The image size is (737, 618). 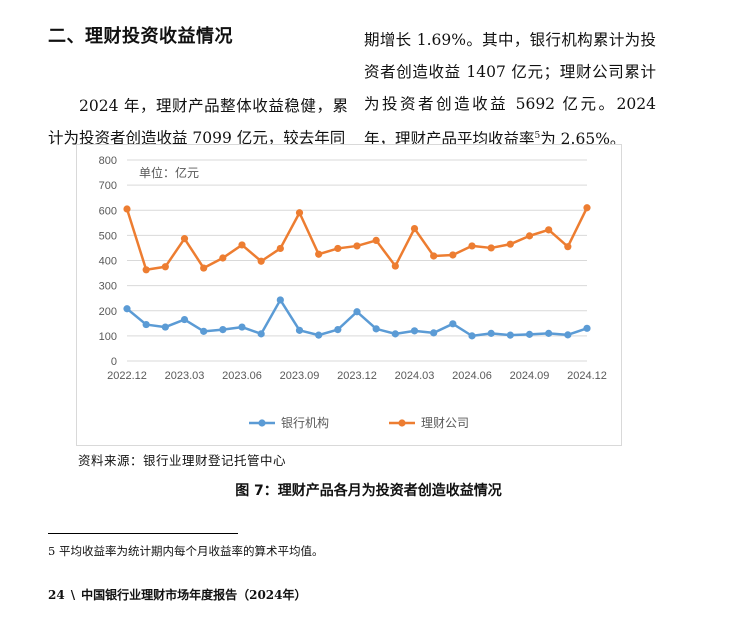 What do you see at coordinates (305, 422) in the screenshot?
I see `legend-label: 银行机构` at bounding box center [305, 422].